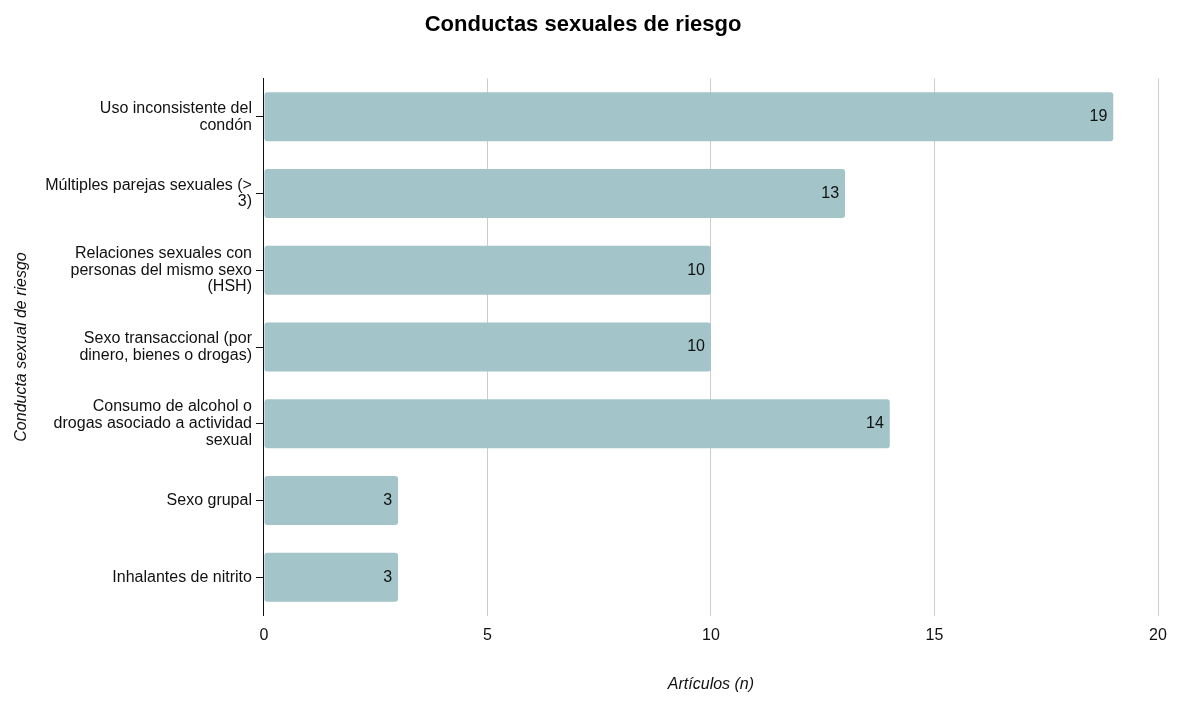  What do you see at coordinates (148, 192) in the screenshot?
I see `y-tick-label: Múltiples parejas sexuales (> 3)` at bounding box center [148, 192].